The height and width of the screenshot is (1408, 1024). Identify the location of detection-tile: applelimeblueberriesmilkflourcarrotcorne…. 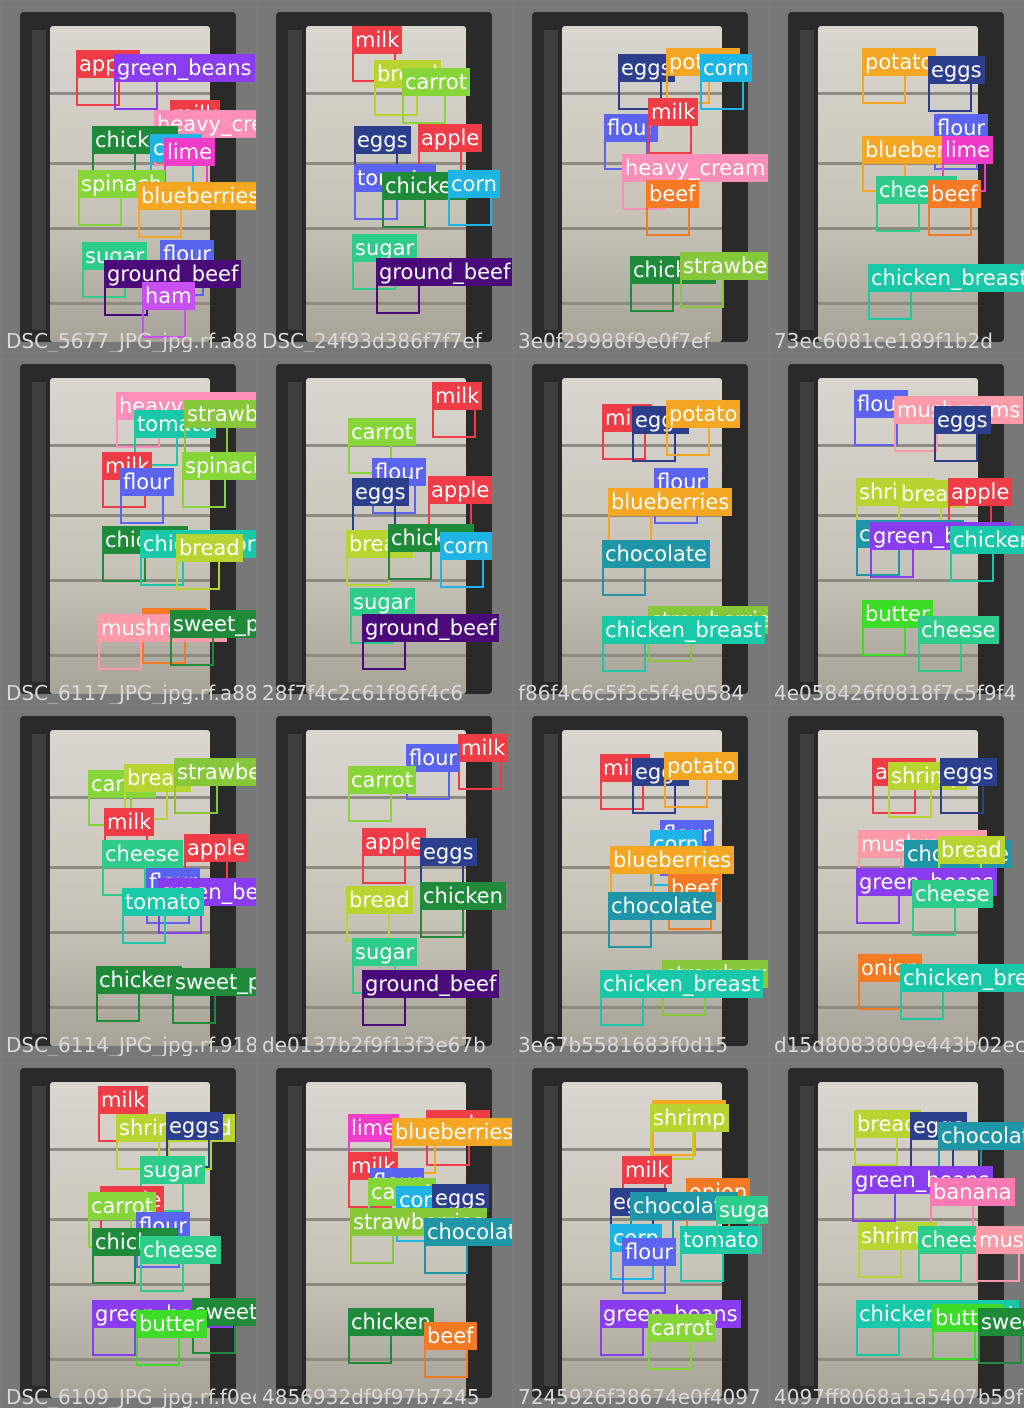
(385, 1233).